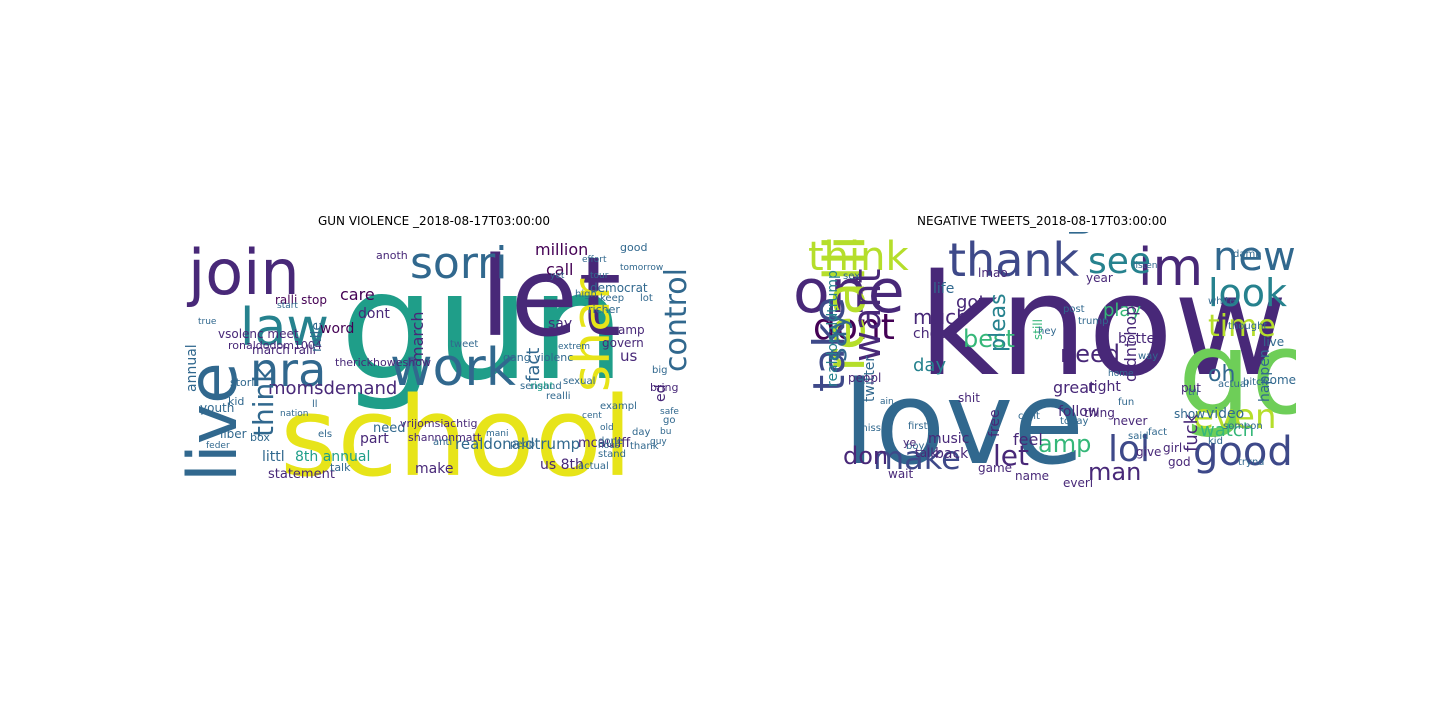  What do you see at coordinates (464, 344) in the screenshot?
I see `word-cloud-term: tweet` at bounding box center [464, 344].